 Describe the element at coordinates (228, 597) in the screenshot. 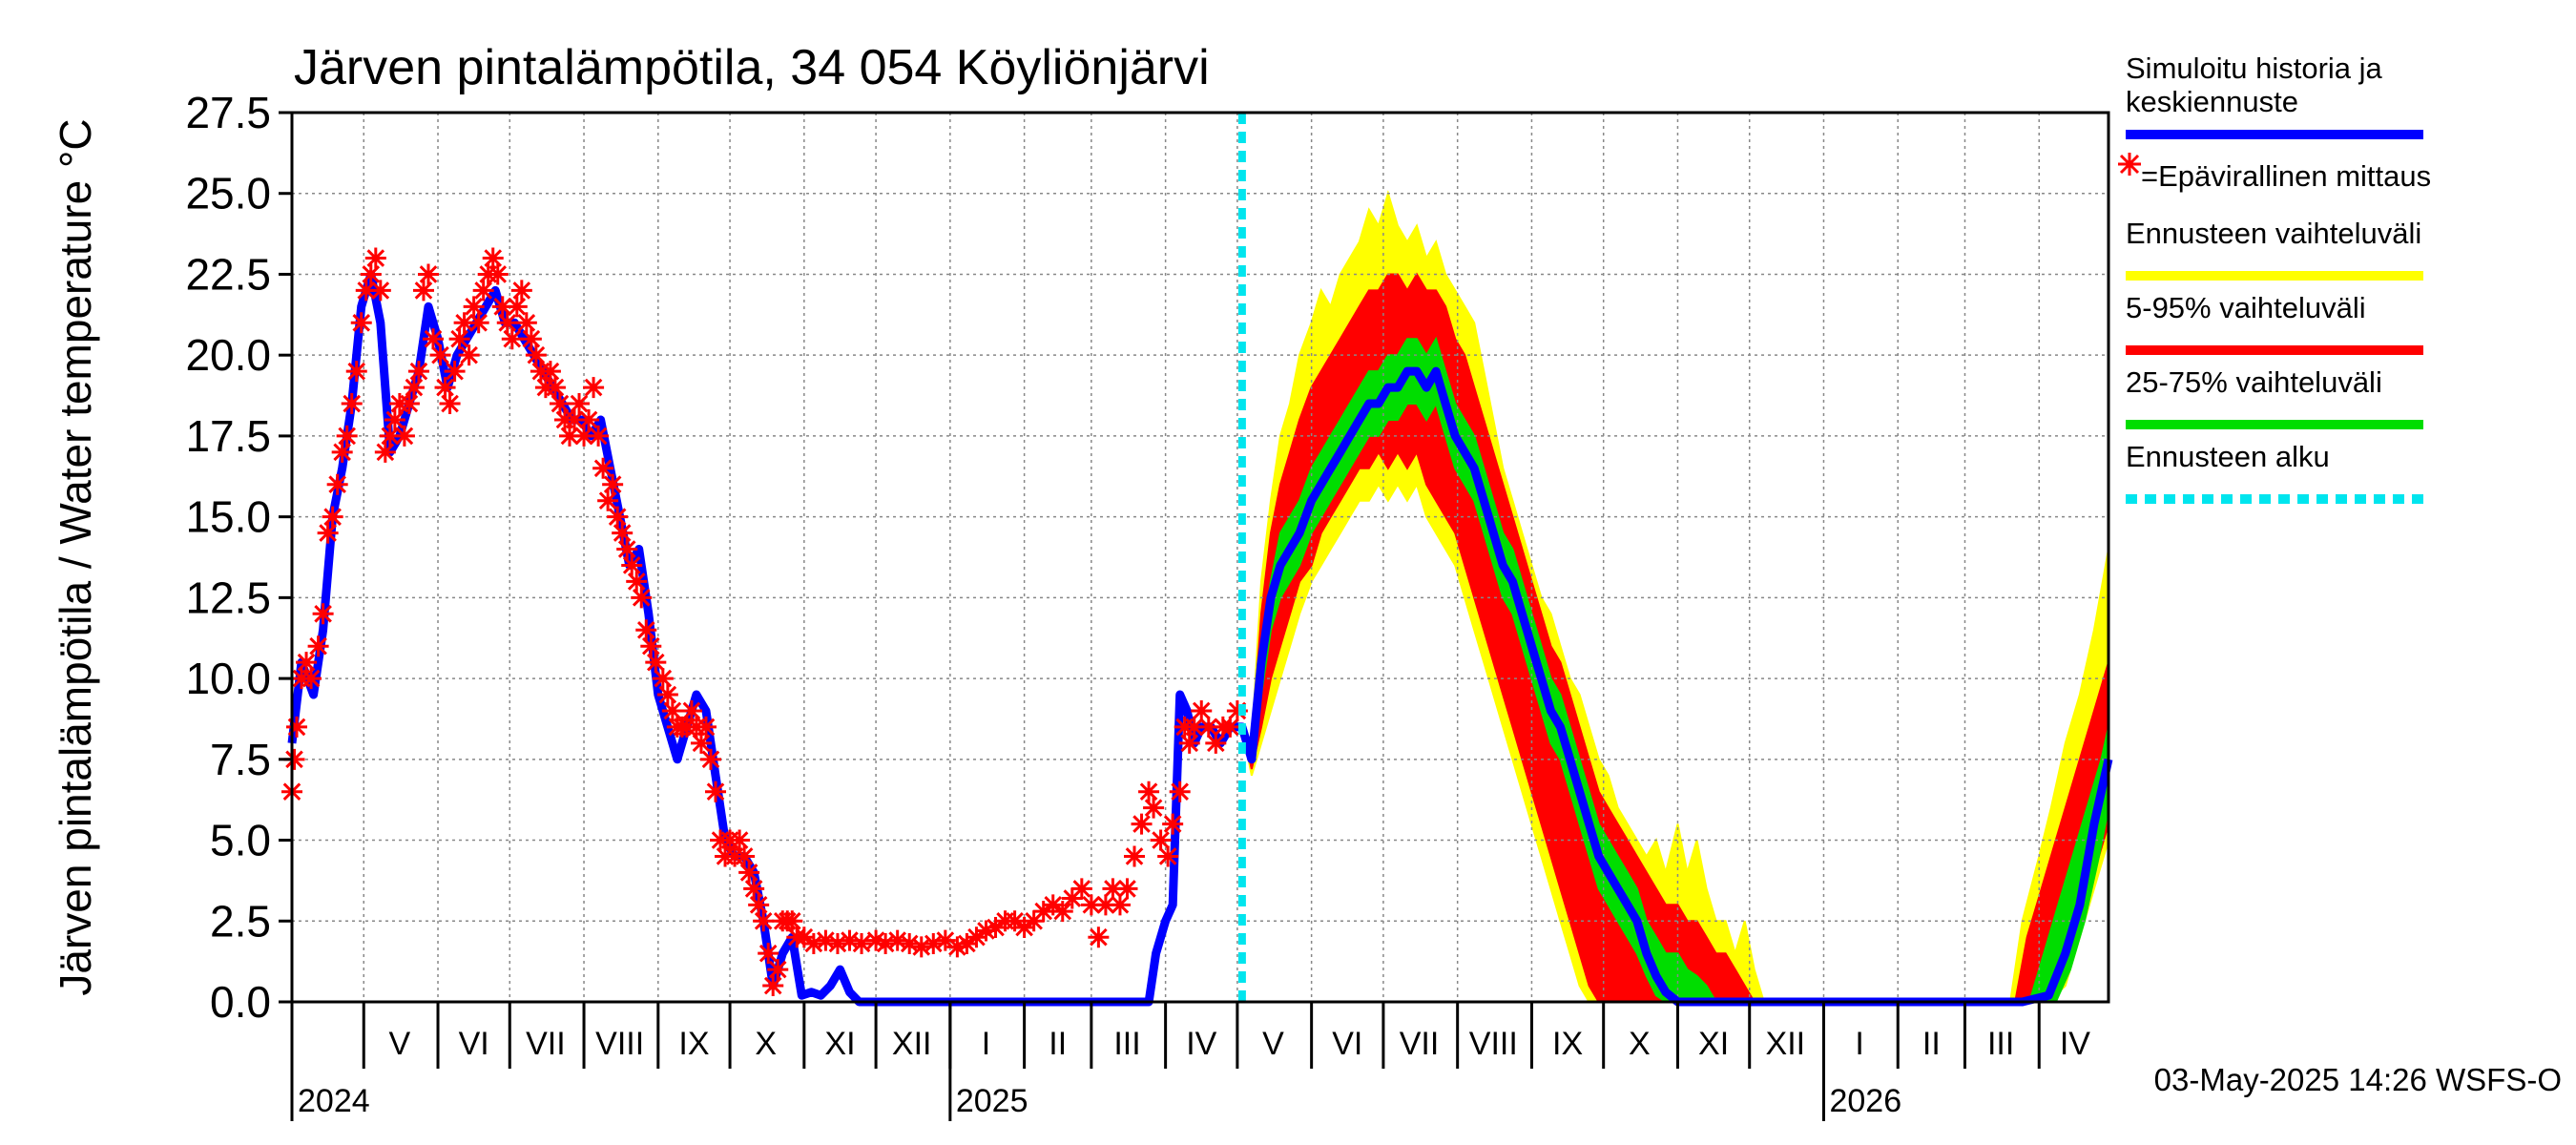

I see `y-tick-label: 12.5` at that location.